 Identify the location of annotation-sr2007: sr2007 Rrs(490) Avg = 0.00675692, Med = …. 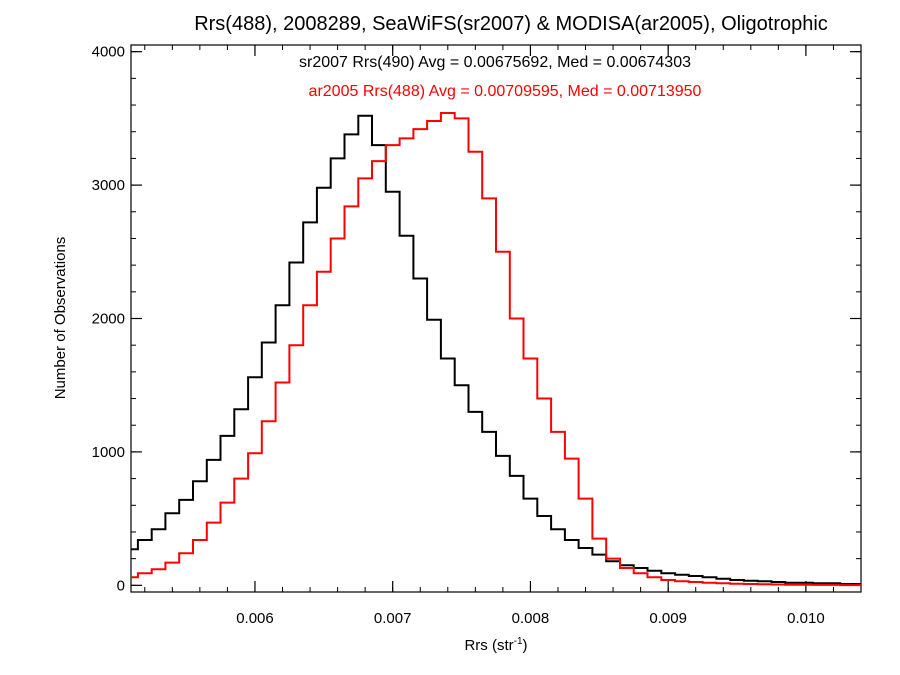
(495, 62).